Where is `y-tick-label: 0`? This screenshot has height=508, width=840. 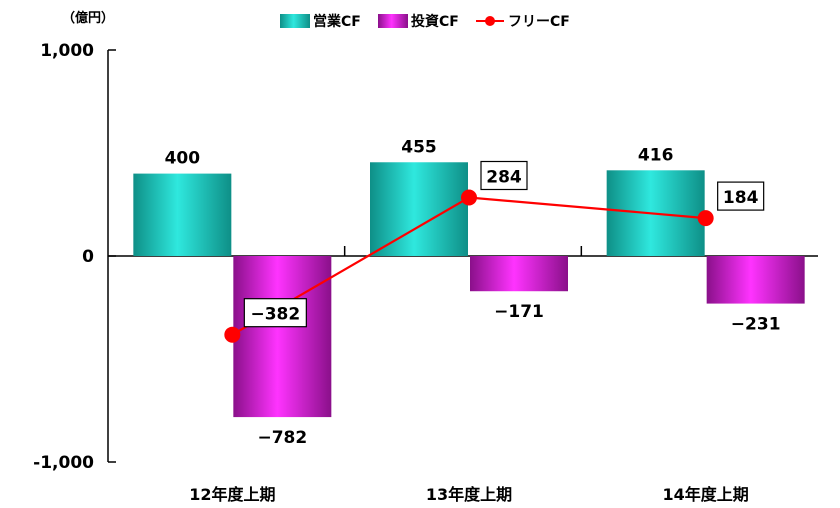
y-tick-label: 0 is located at coordinates (88, 257).